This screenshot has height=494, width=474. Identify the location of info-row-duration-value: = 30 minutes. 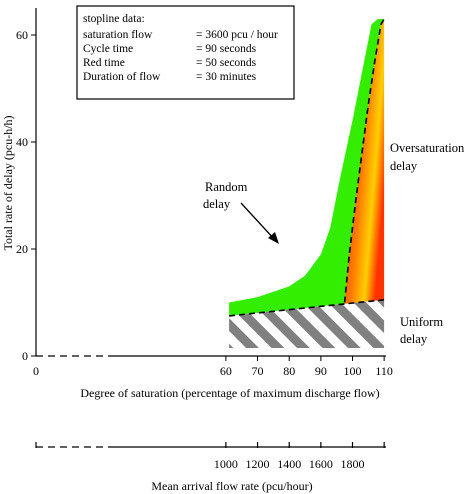
(226, 77).